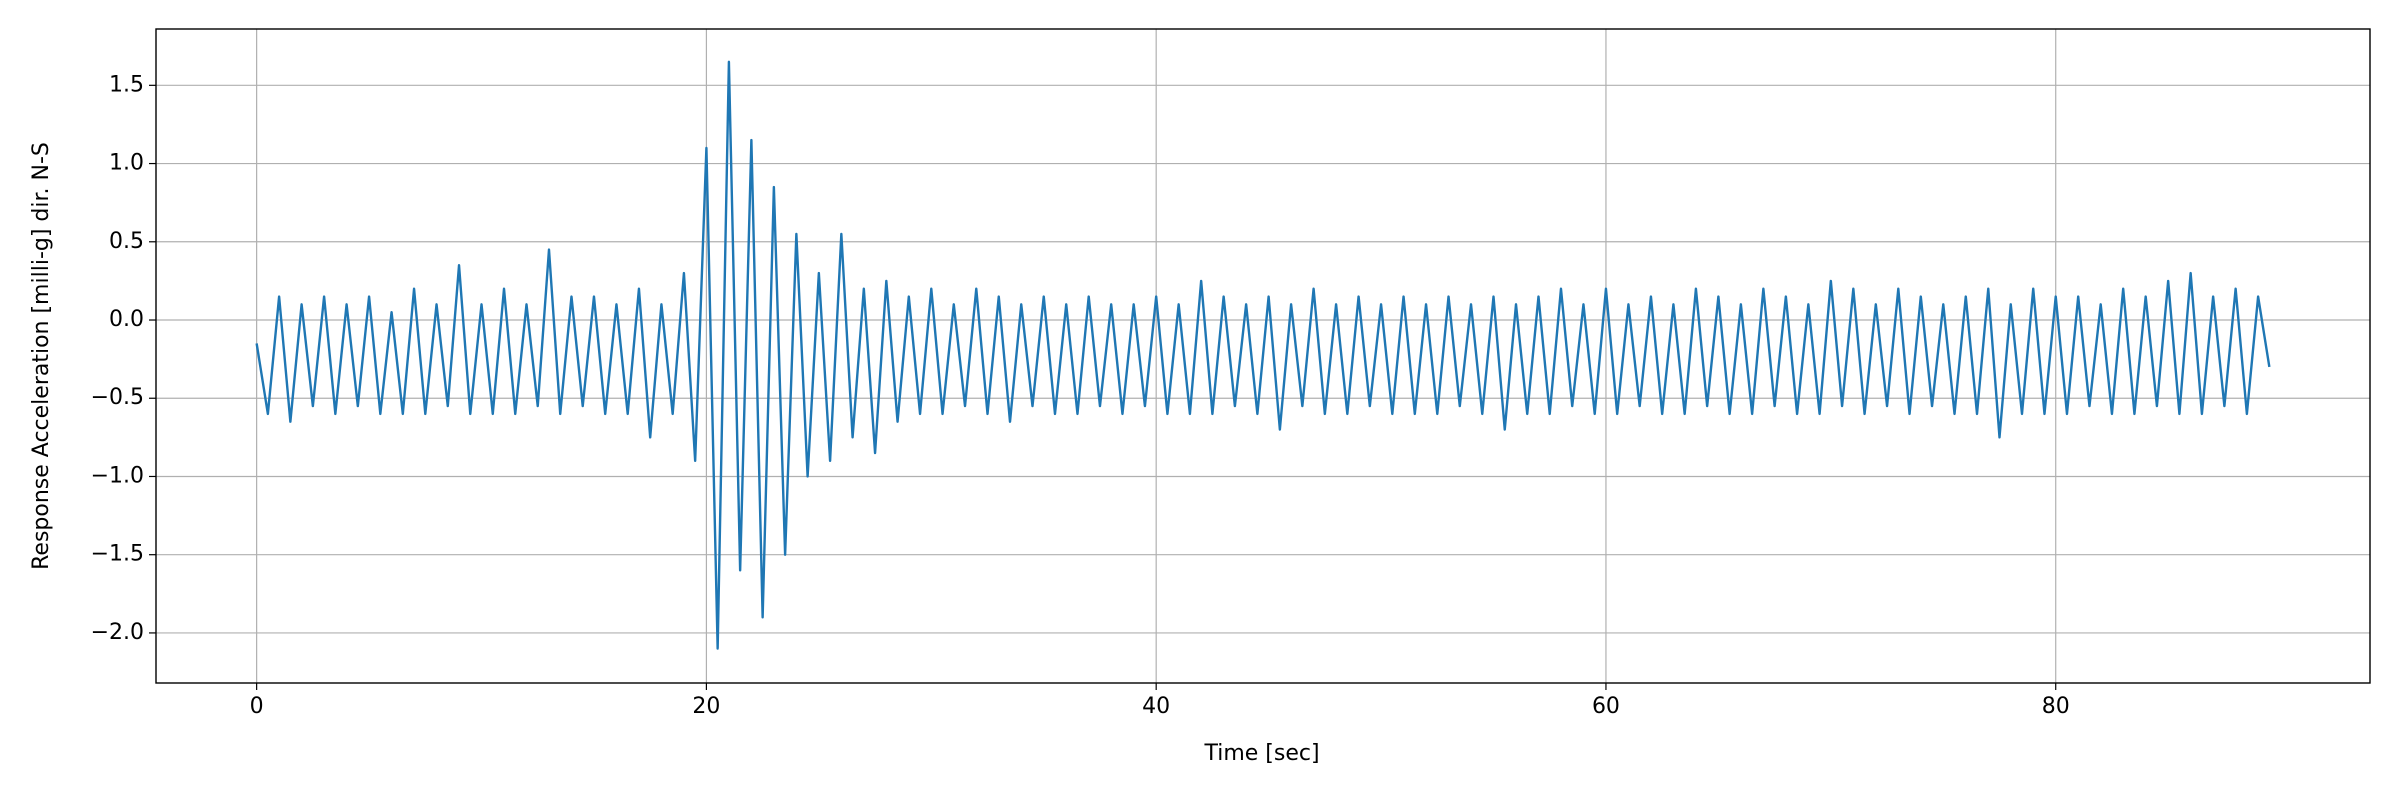 This screenshot has height=800, width=2400. What do you see at coordinates (257, 706) in the screenshot?
I see `x-tick-label: 0` at bounding box center [257, 706].